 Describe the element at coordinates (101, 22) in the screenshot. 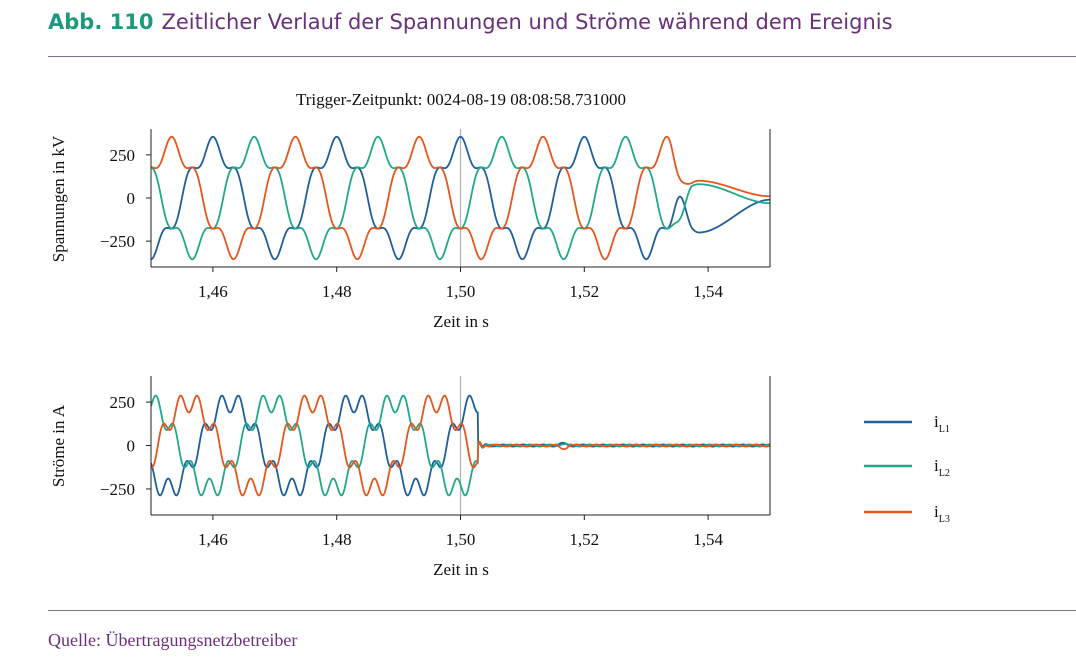

I see `figure-number: Abb. 110` at that location.